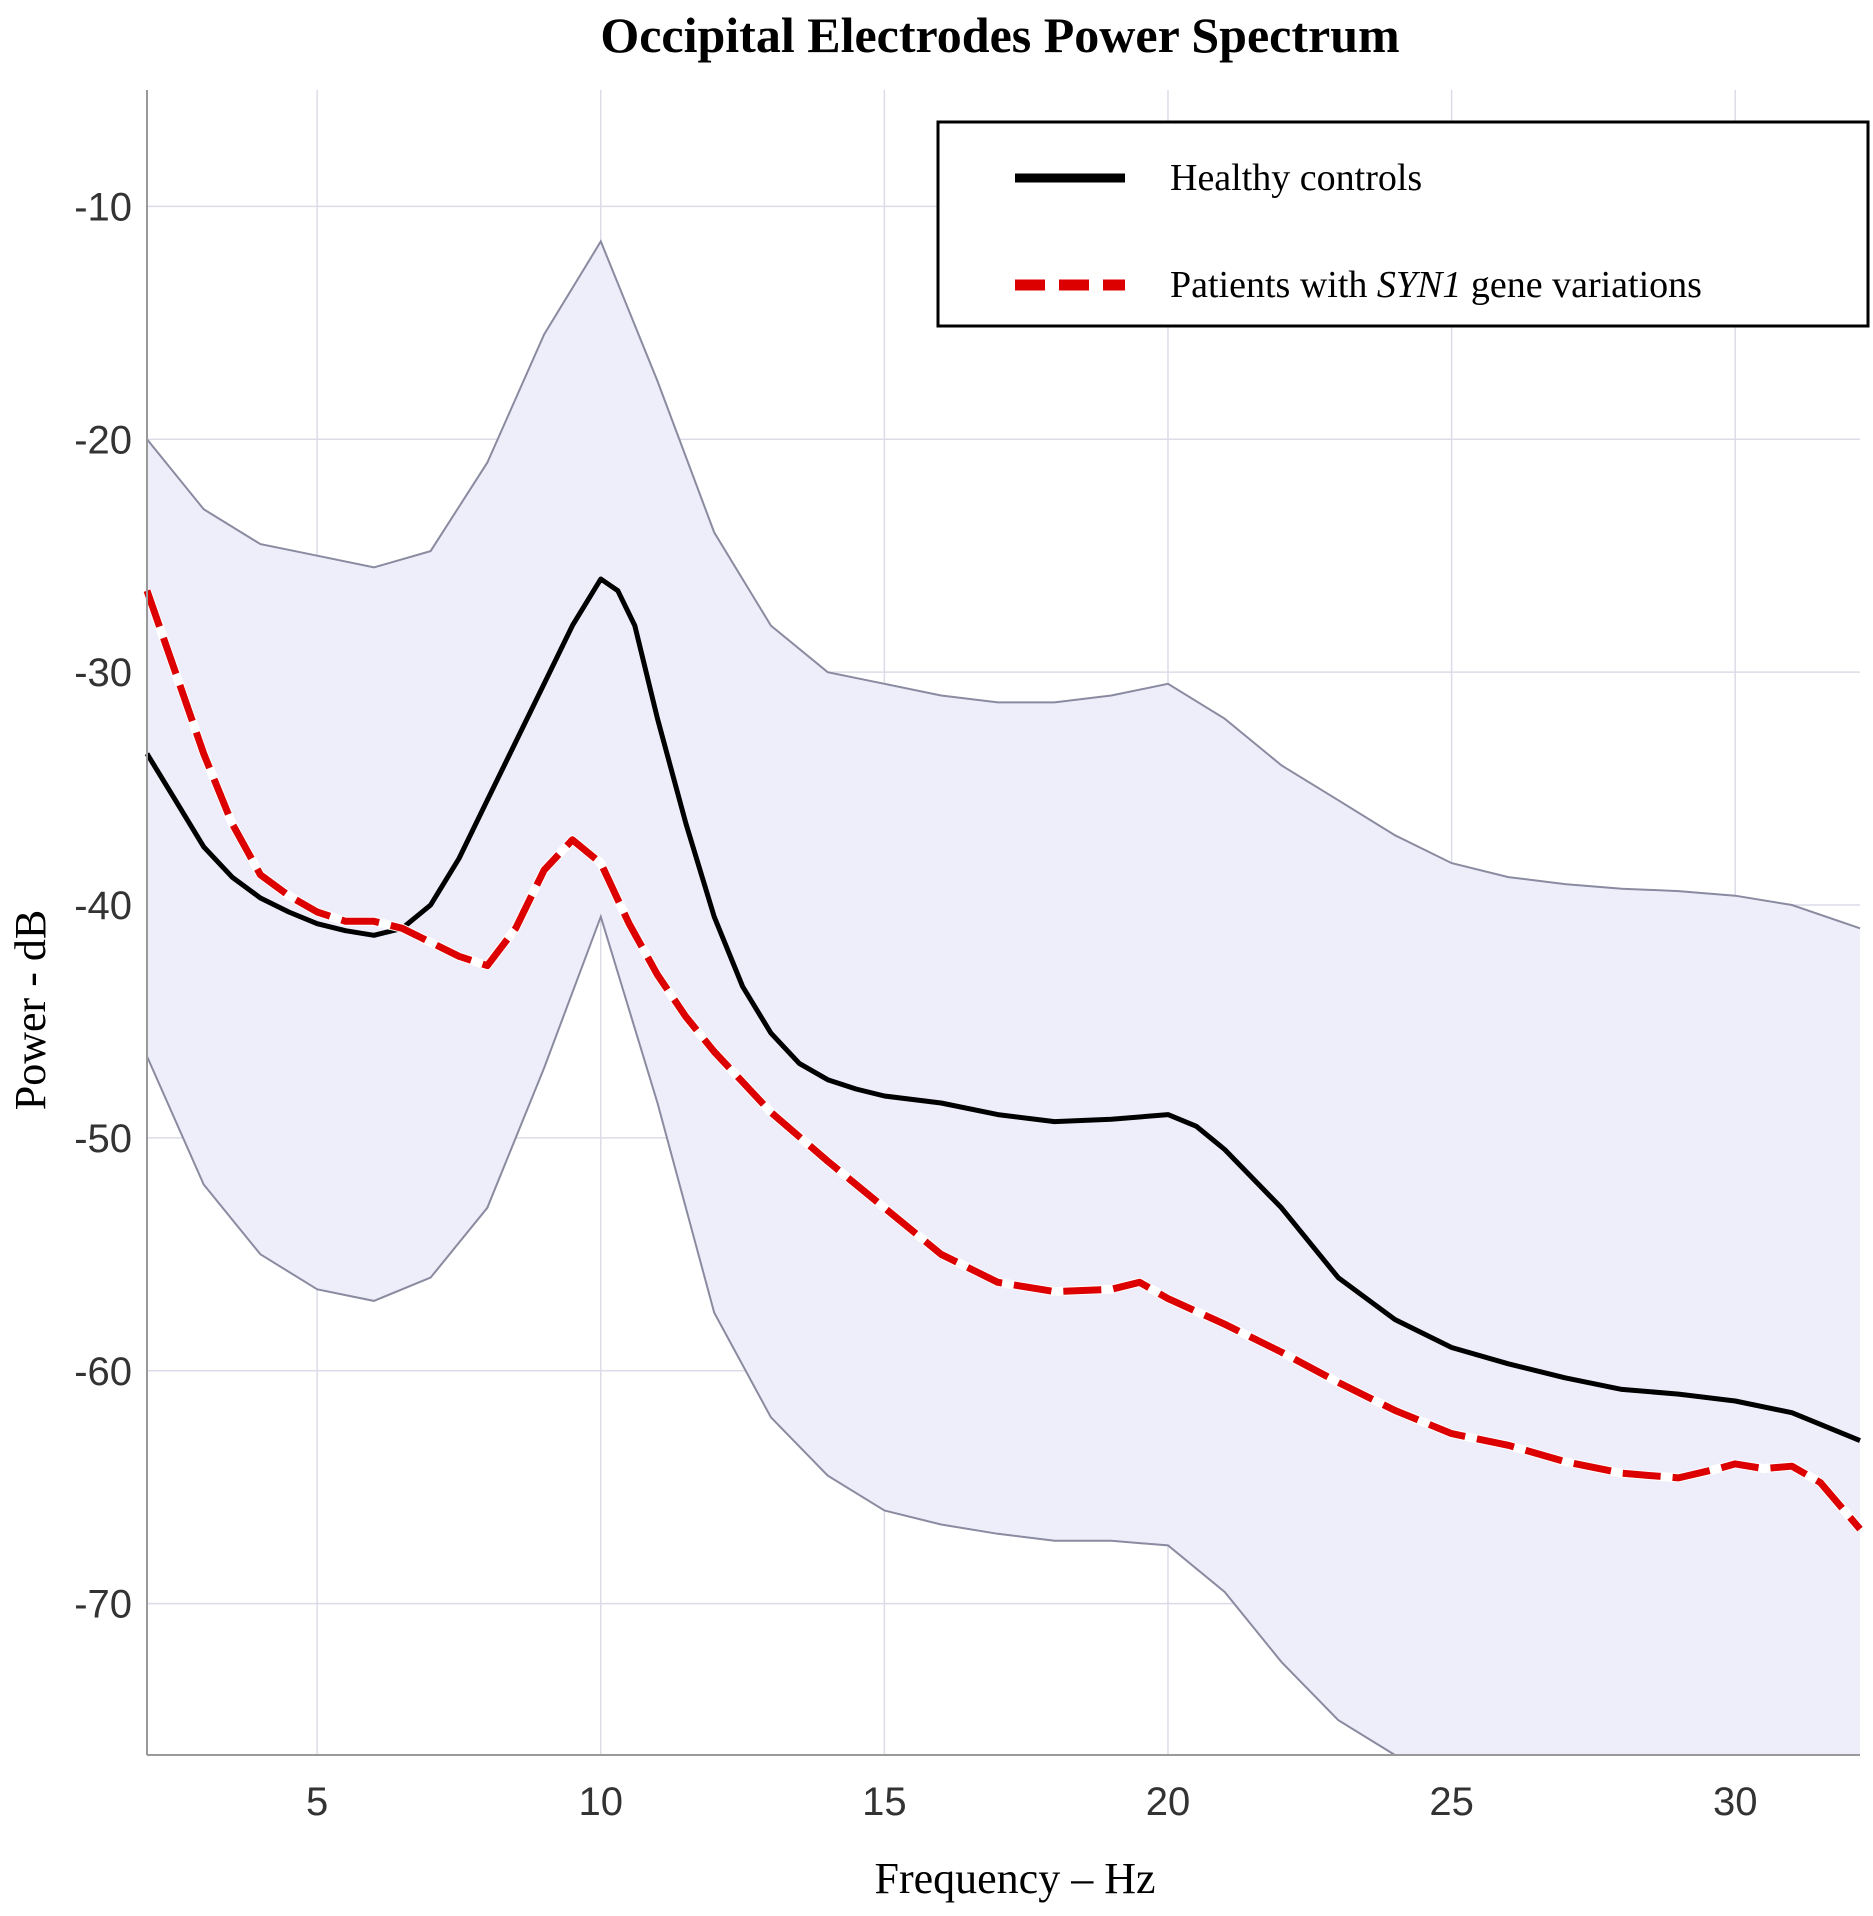 This screenshot has width=1873, height=1916. Describe the element at coordinates (103, 440) in the screenshot. I see `y-tick-label: -20` at that location.